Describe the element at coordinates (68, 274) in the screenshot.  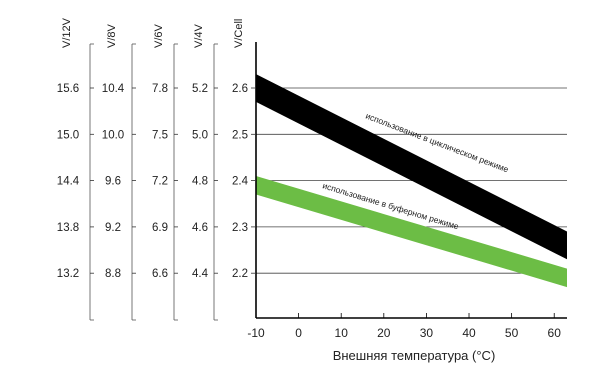
I see `voltage-tick-label: 13.2` at that location.